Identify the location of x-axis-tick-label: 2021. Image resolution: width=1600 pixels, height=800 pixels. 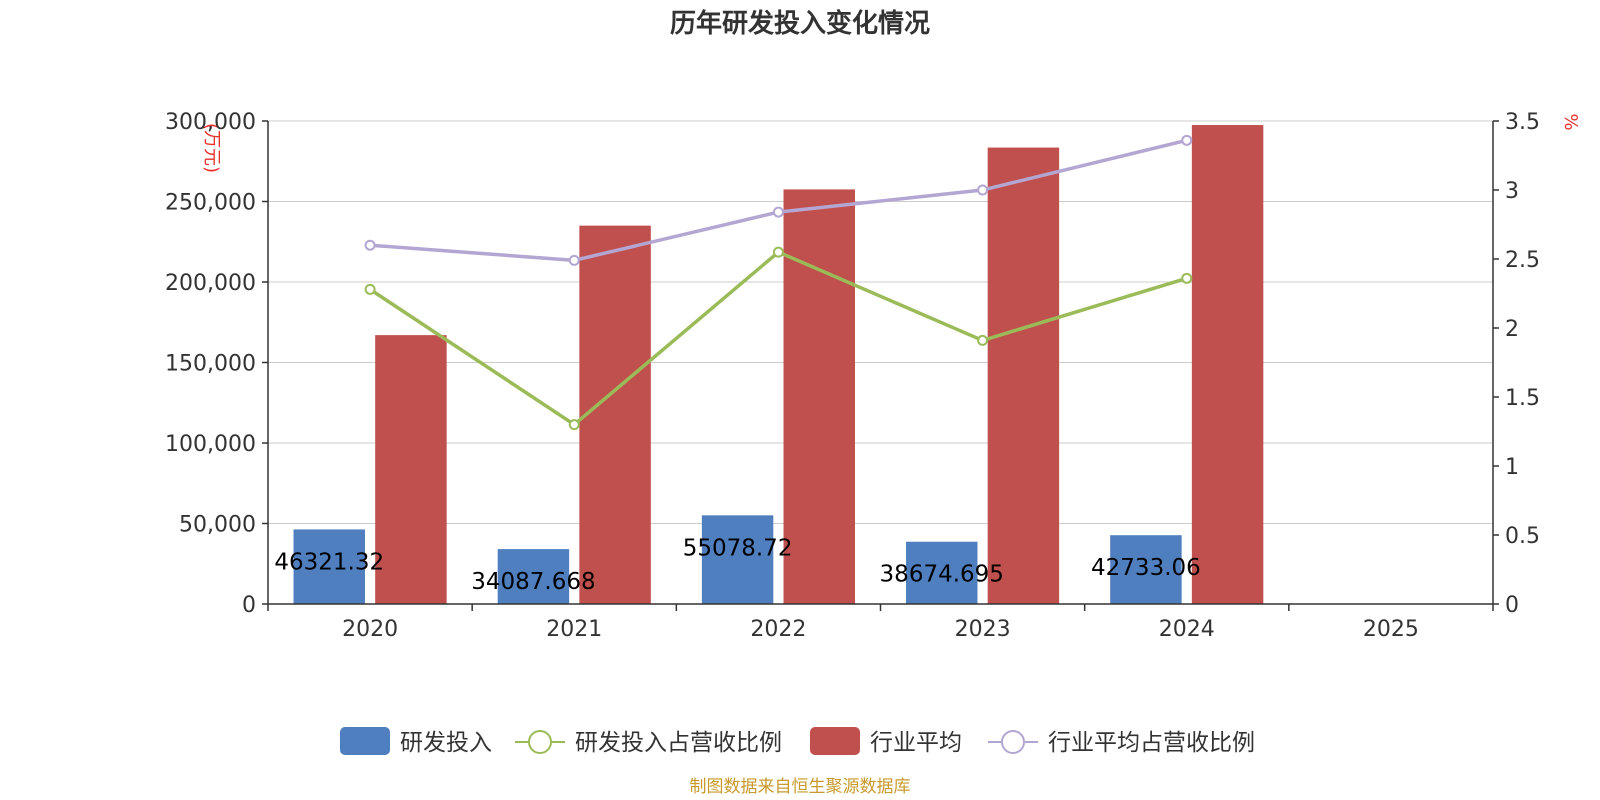
(574, 629).